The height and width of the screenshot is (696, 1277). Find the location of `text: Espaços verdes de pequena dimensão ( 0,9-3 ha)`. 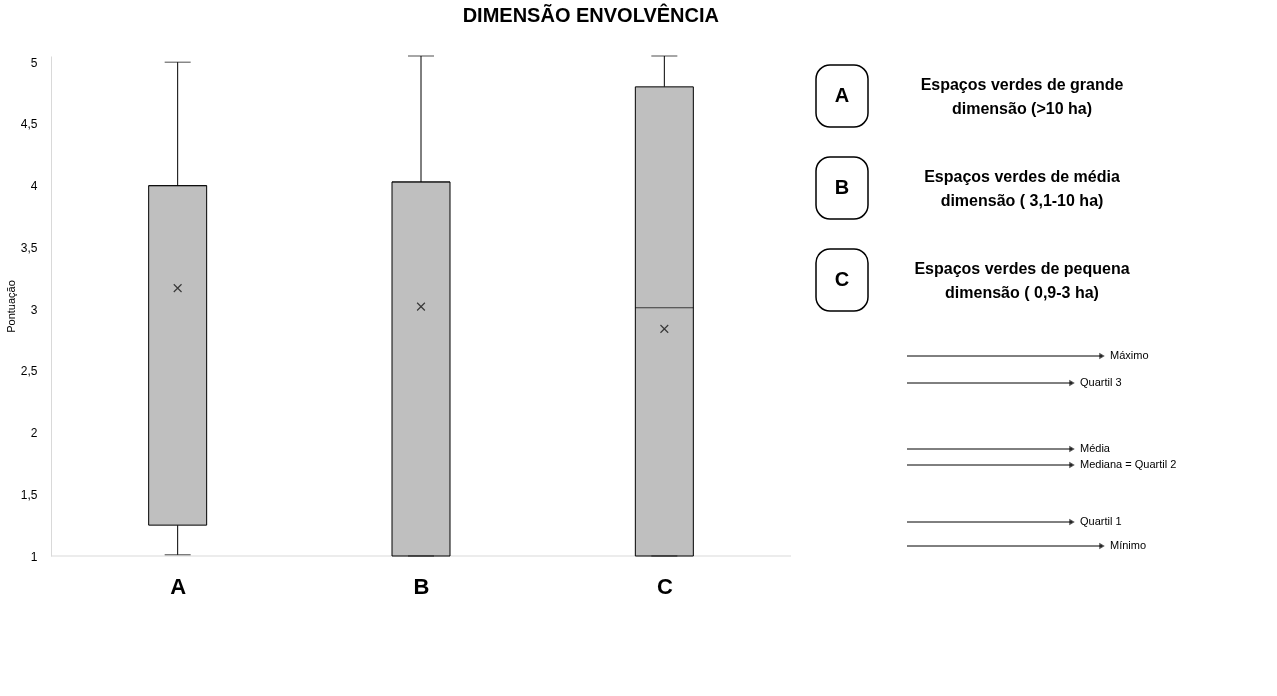

text: Espaços verdes de pequena dimensão ( 0,9-3 ha) is located at coordinates (1022, 280).